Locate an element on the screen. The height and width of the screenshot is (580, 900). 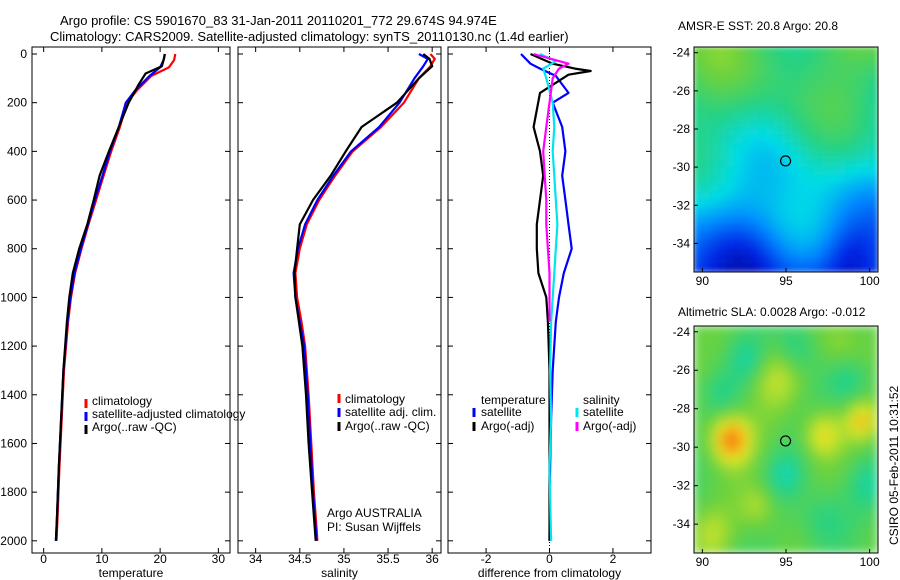
series-line-satellite-adjusted-climatology is located at coordinates (110, 297).